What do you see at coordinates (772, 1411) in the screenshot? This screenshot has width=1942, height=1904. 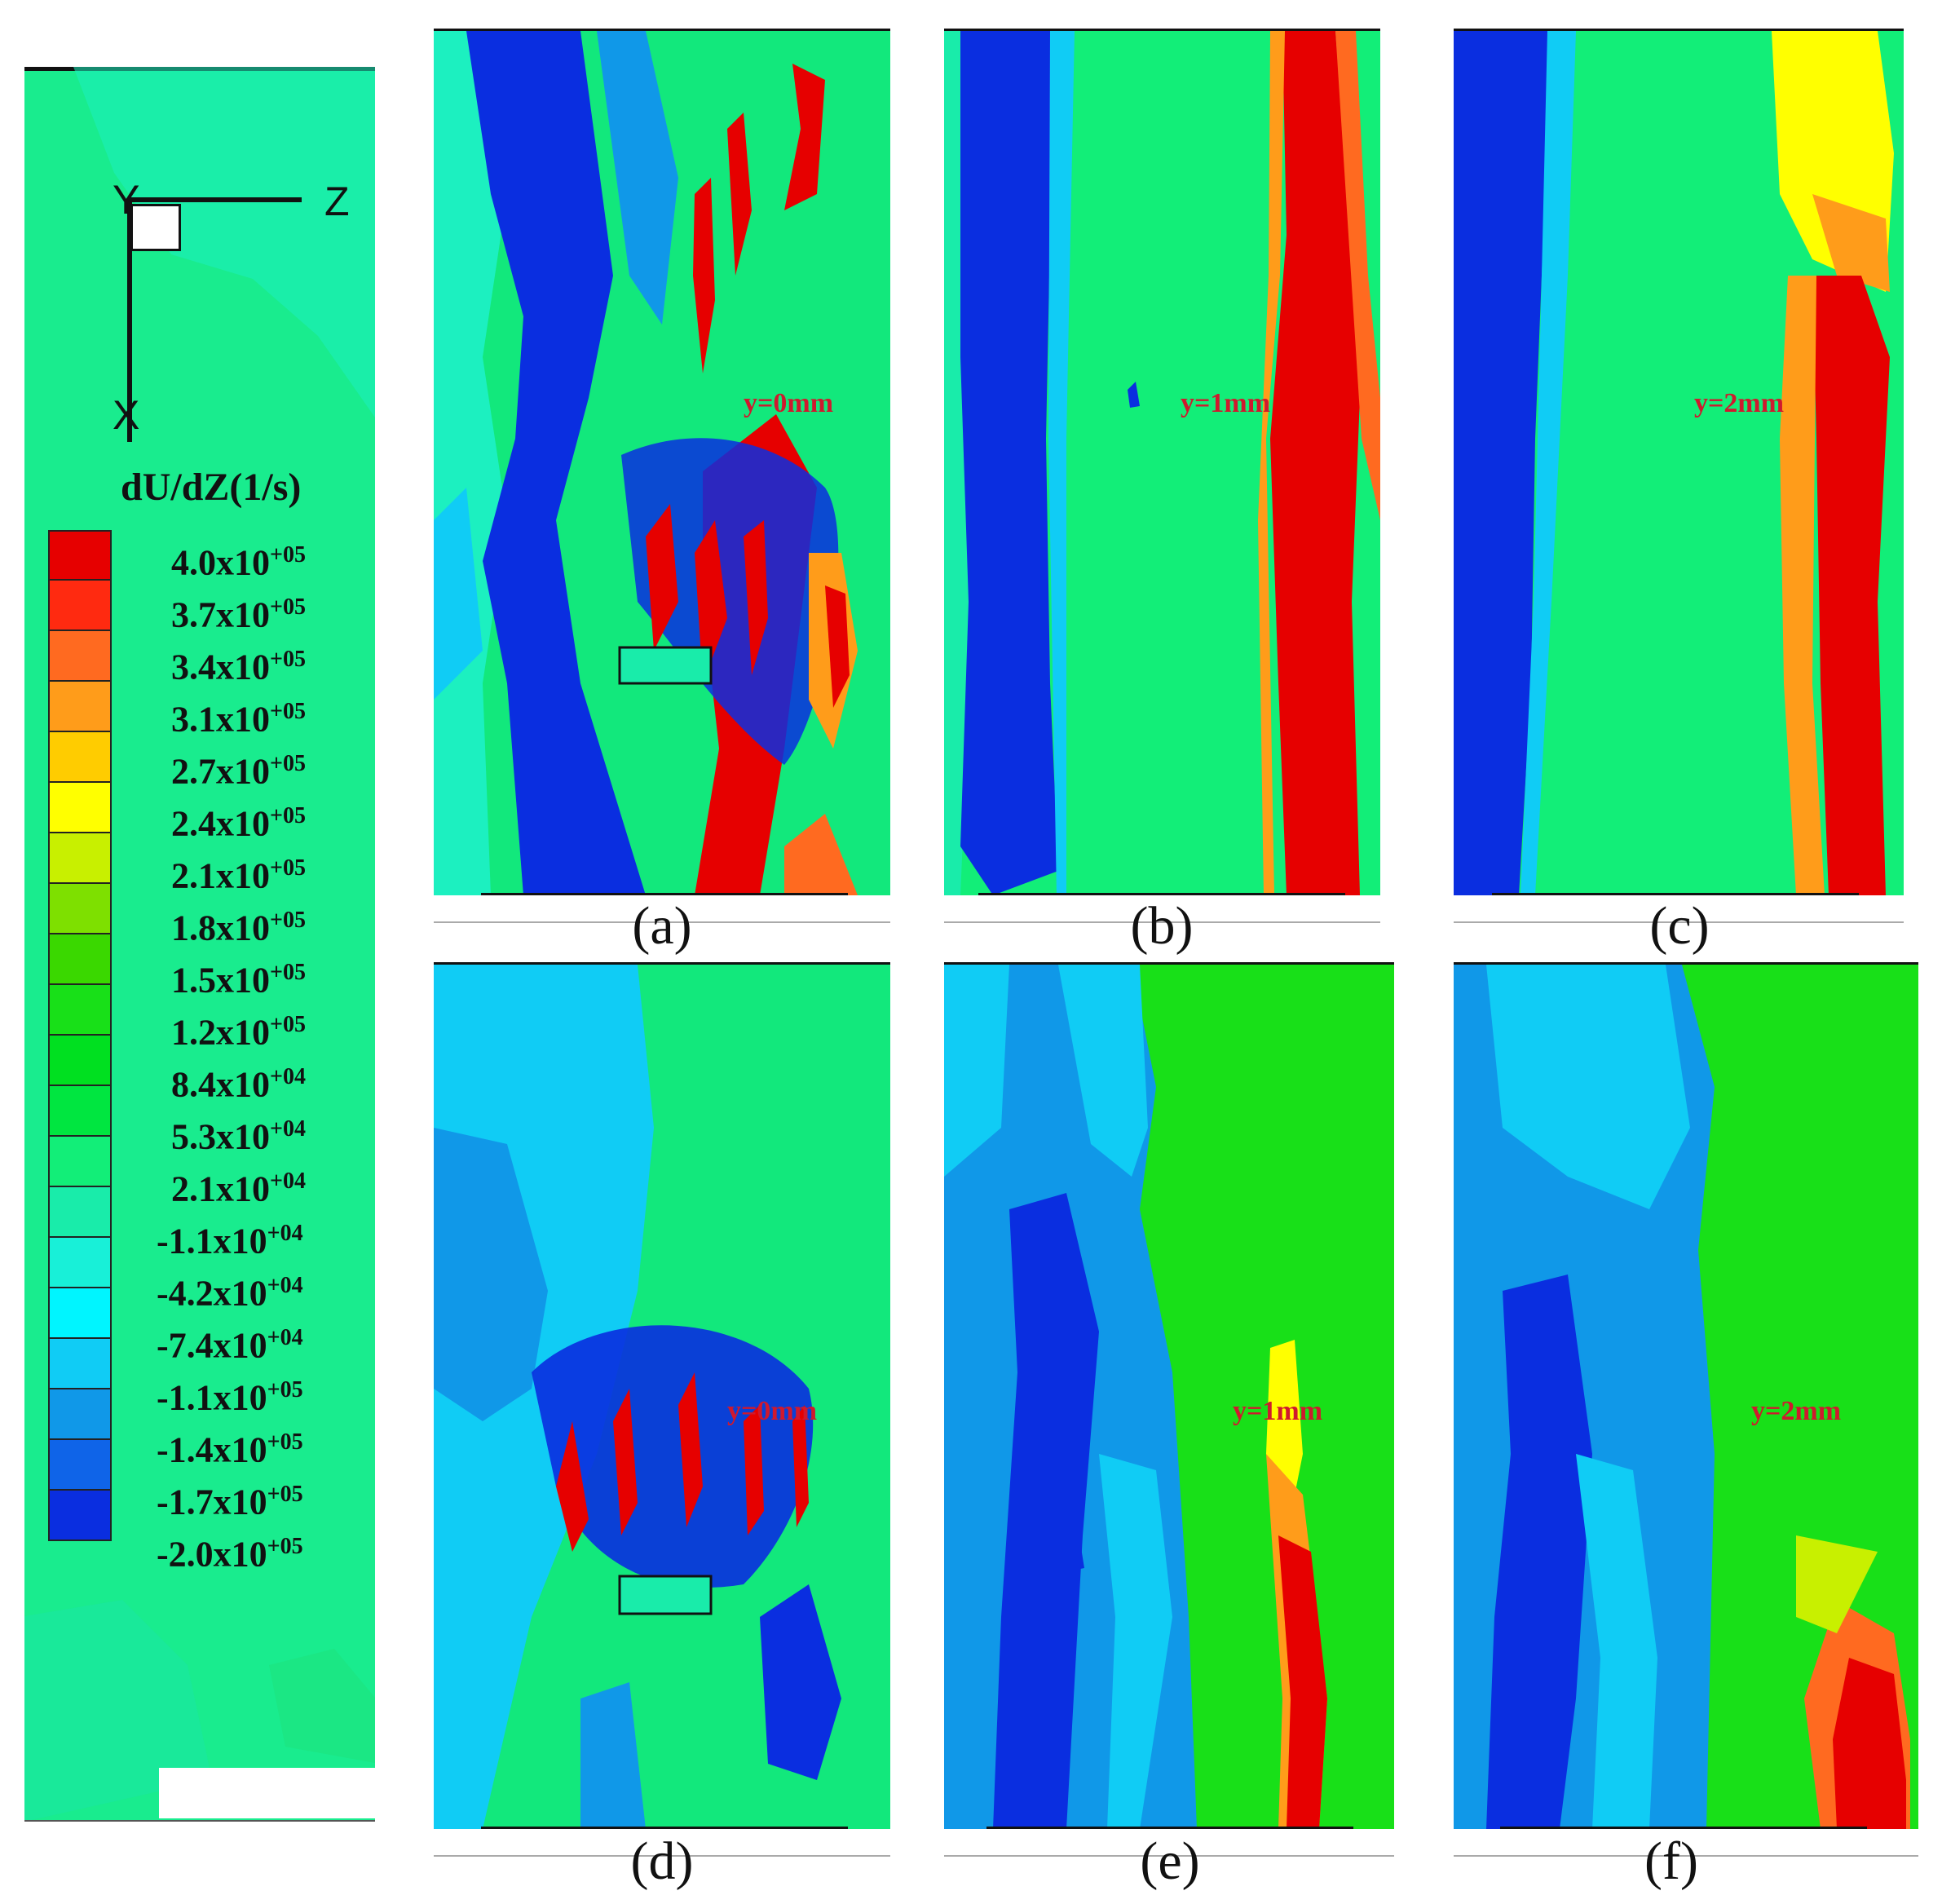 I see `panel-d-position-label: y=0mm` at bounding box center [772, 1411].